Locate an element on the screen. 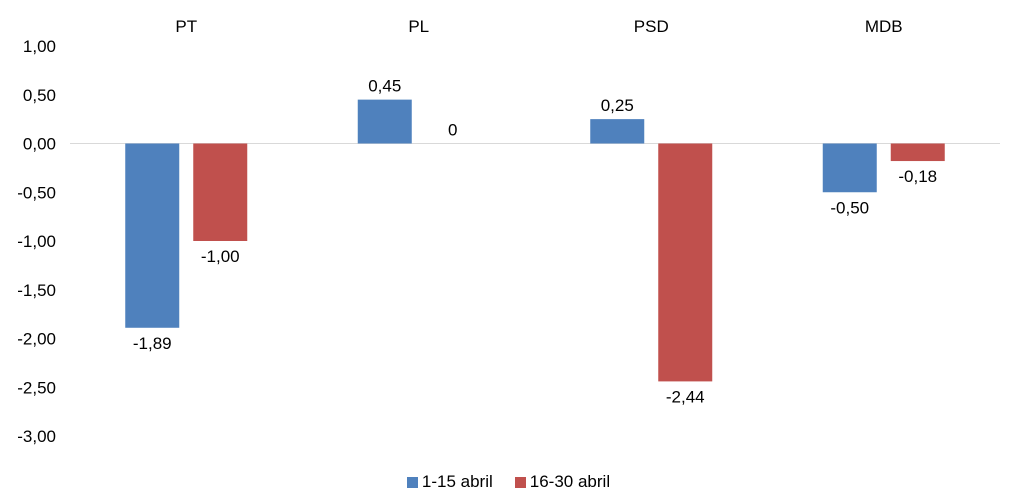 The width and height of the screenshot is (1017, 492). legend-label-series-2: 16-30 abril is located at coordinates (570, 481).